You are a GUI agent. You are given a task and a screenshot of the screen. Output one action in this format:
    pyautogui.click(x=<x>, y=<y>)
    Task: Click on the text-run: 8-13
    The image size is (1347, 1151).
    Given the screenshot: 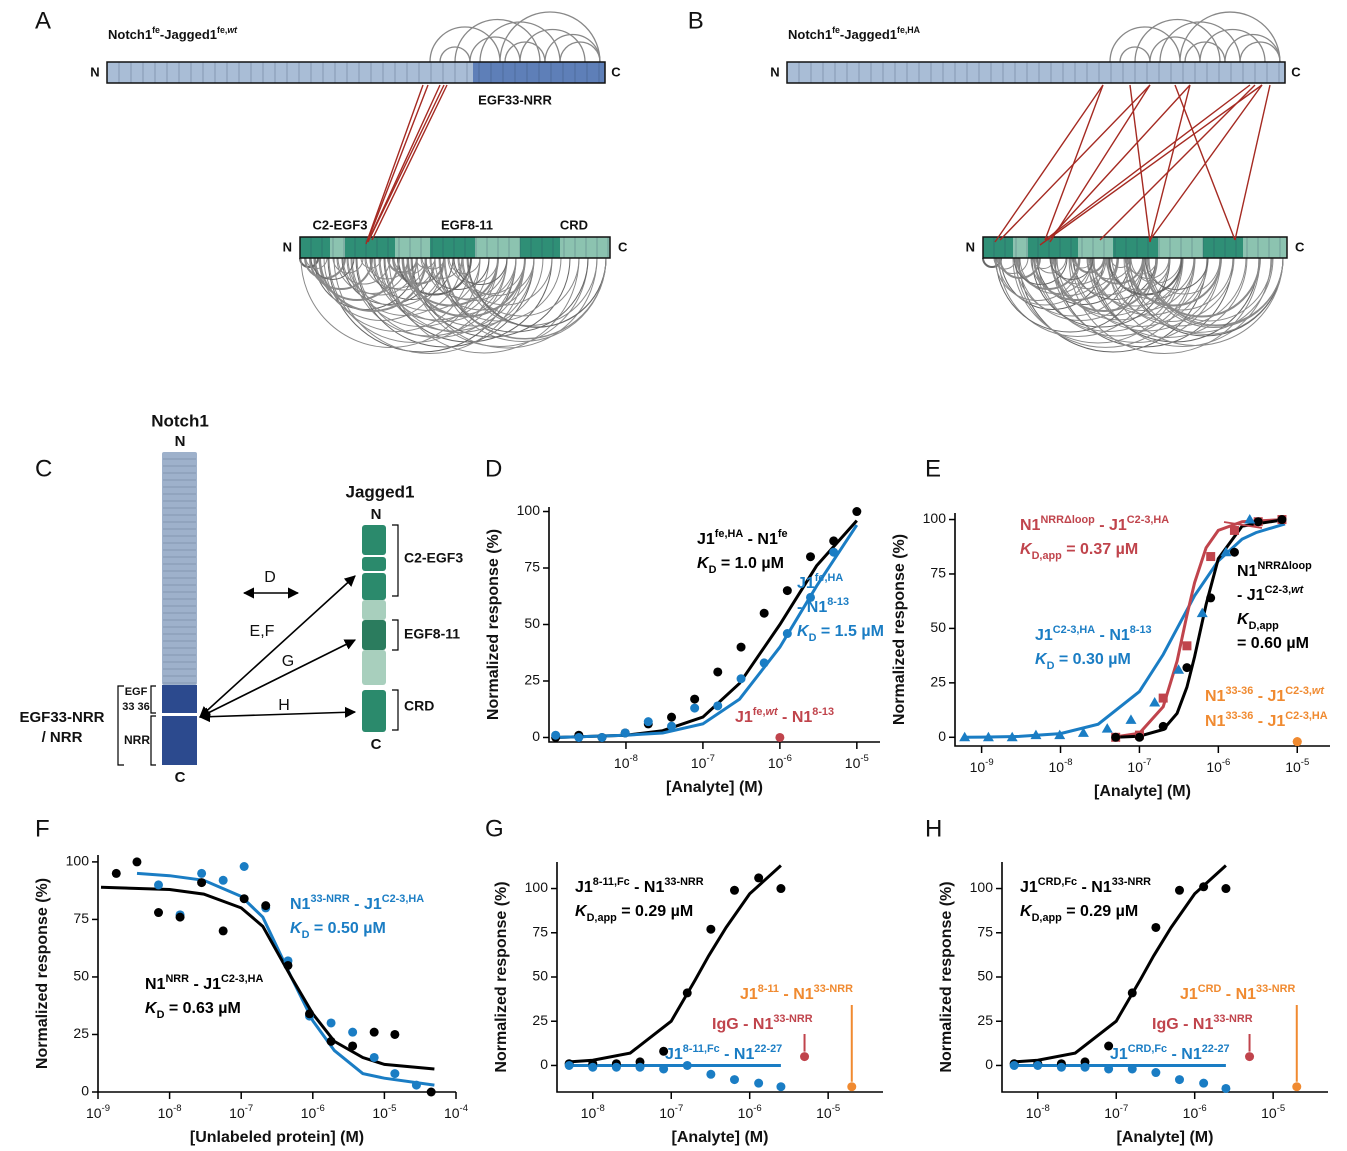 What is the action you would take?
    pyautogui.click(x=823, y=712)
    